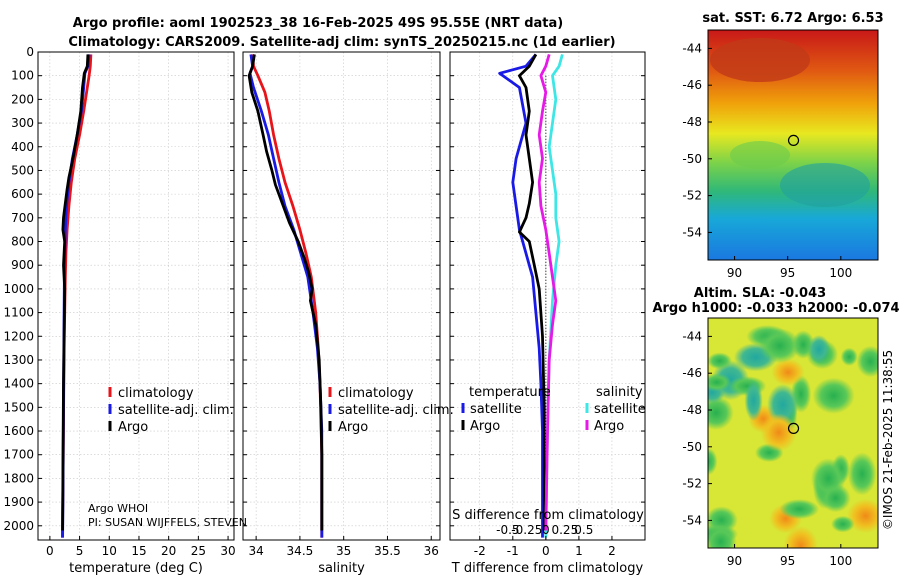 This screenshot has height=580, width=900. What do you see at coordinates (579, 551) in the screenshot?
I see `x-tick-label: 1` at bounding box center [579, 551].